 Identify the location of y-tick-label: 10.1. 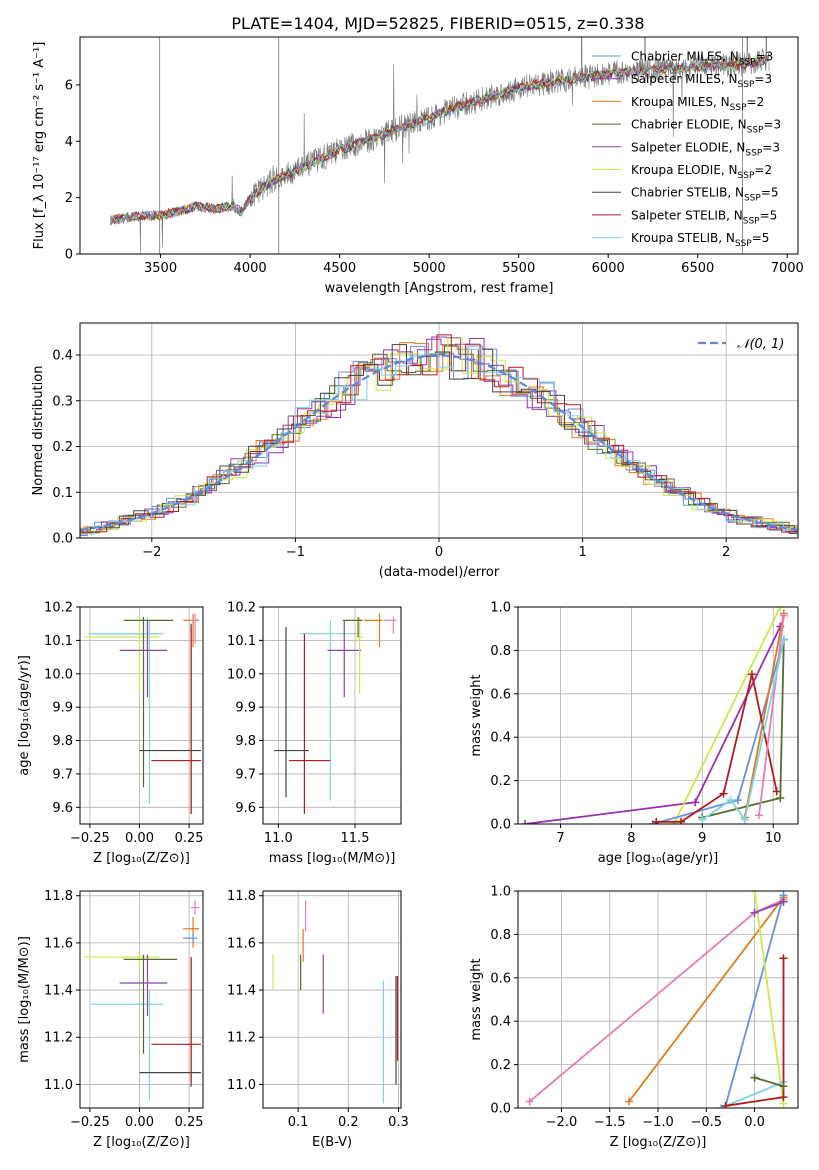
(241, 641).